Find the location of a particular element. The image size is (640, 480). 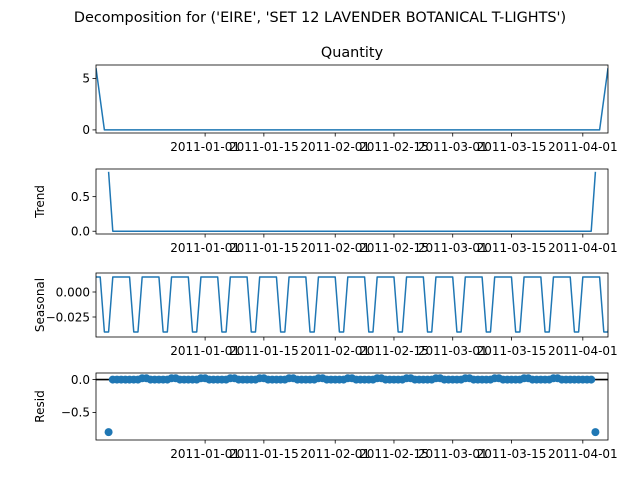

y-tick-label: 0 is located at coordinates (86, 130).